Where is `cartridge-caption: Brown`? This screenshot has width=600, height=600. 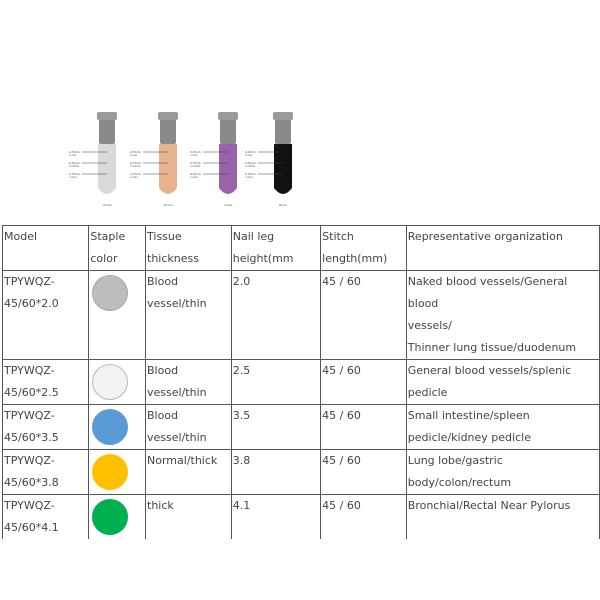
cartridge-caption: Brown is located at coordinates (169, 205).